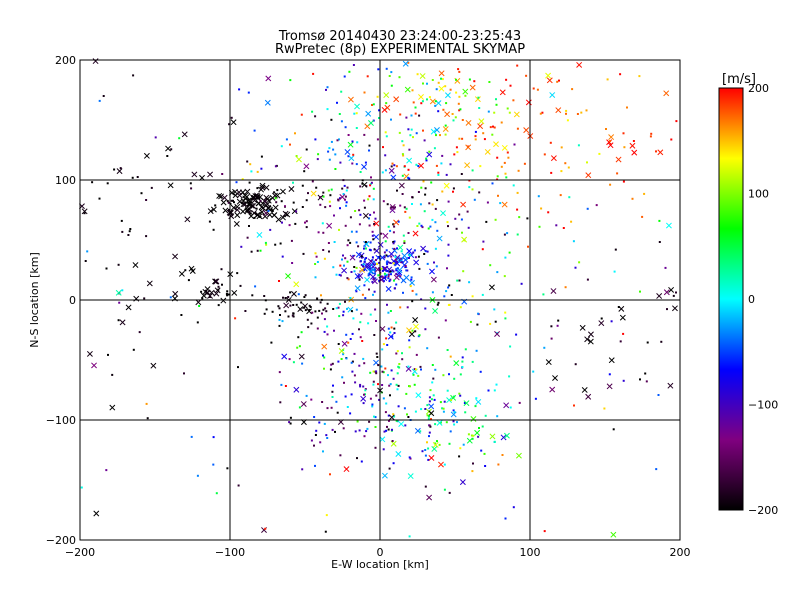 The height and width of the screenshot is (600, 800). Describe the element at coordinates (731, 299) in the screenshot. I see `colorbar` at that location.